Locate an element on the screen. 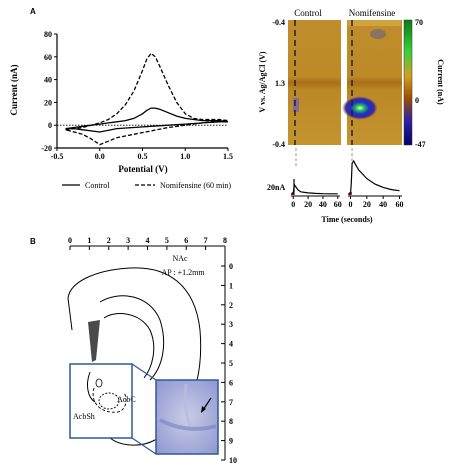 This screenshot has width=474, height=470. cv-x-tick-label: -0.5 is located at coordinates (57, 156).